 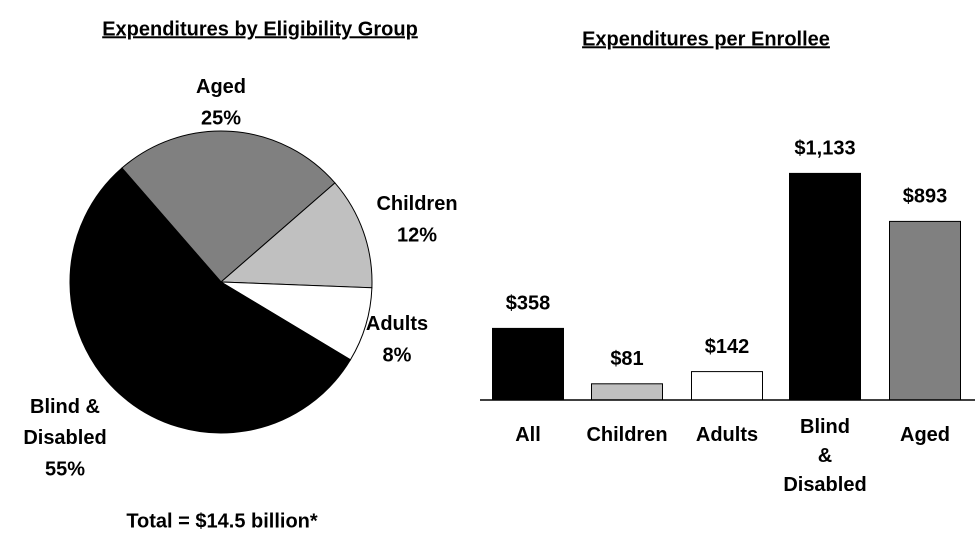 What do you see at coordinates (65, 469) in the screenshot?
I see `slice-value-label: 55%` at bounding box center [65, 469].